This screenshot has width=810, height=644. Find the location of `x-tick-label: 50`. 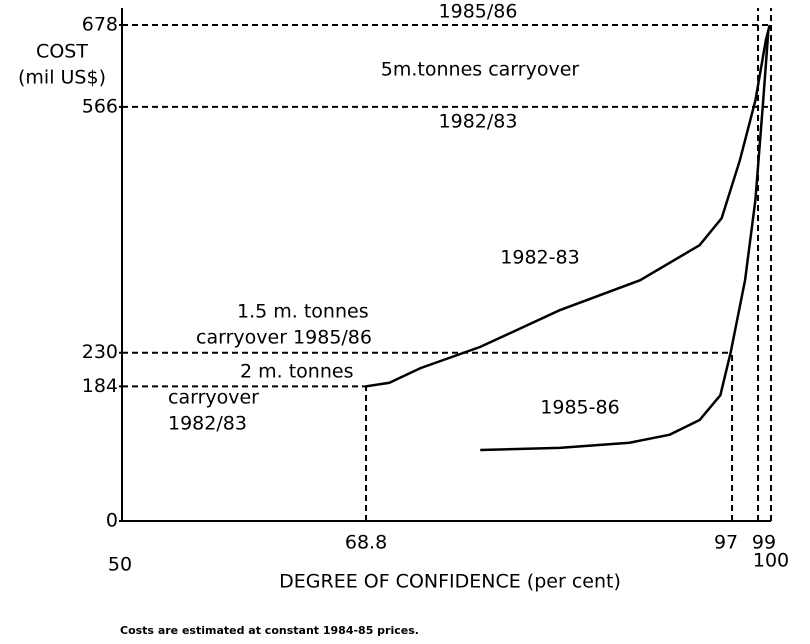

x-tick-label: 50 is located at coordinates (120, 565).